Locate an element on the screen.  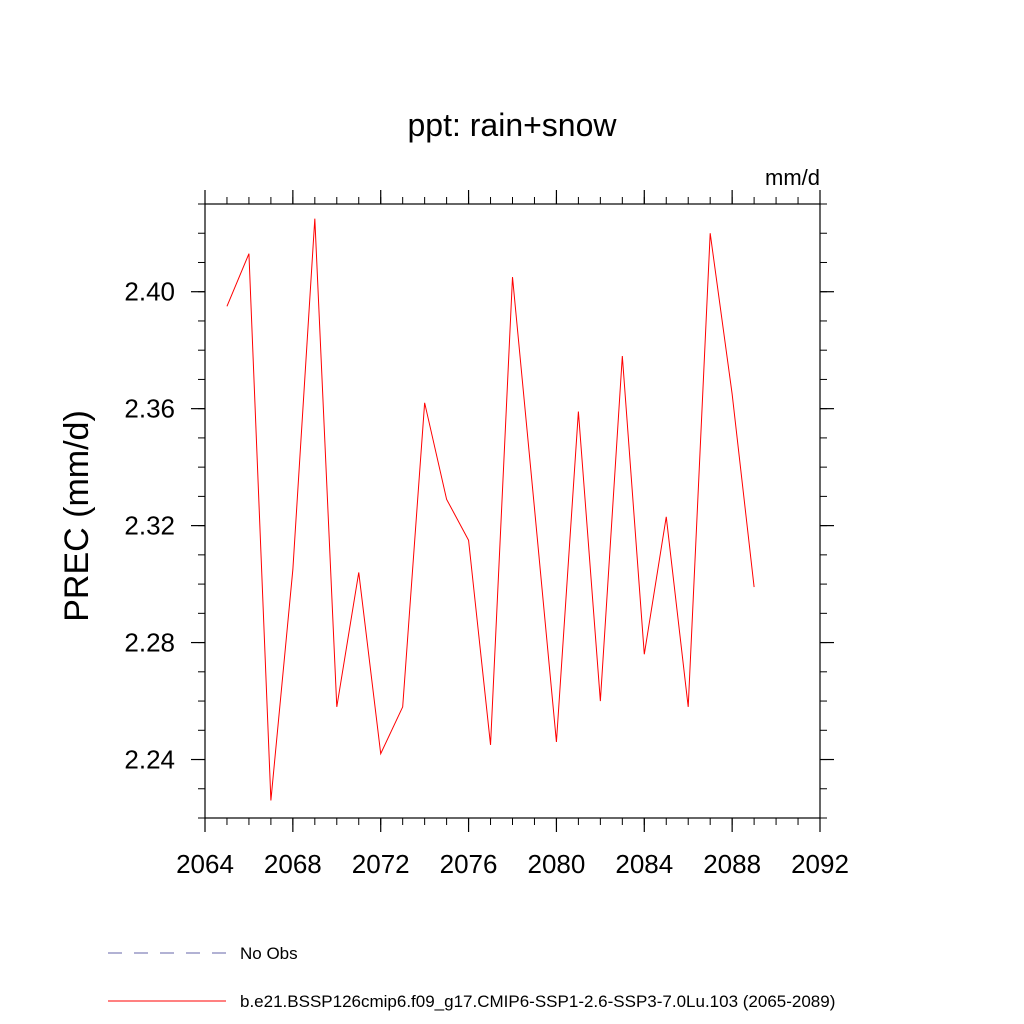
x-tick-label: 2092 is located at coordinates (820, 864).